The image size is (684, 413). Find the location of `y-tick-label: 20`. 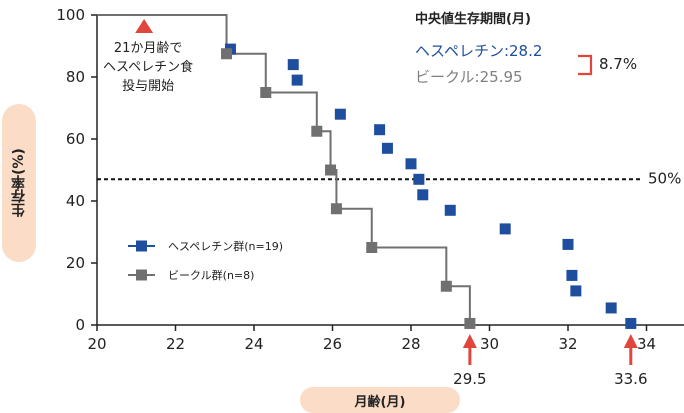

y-tick-label: 20 is located at coordinates (75, 263).